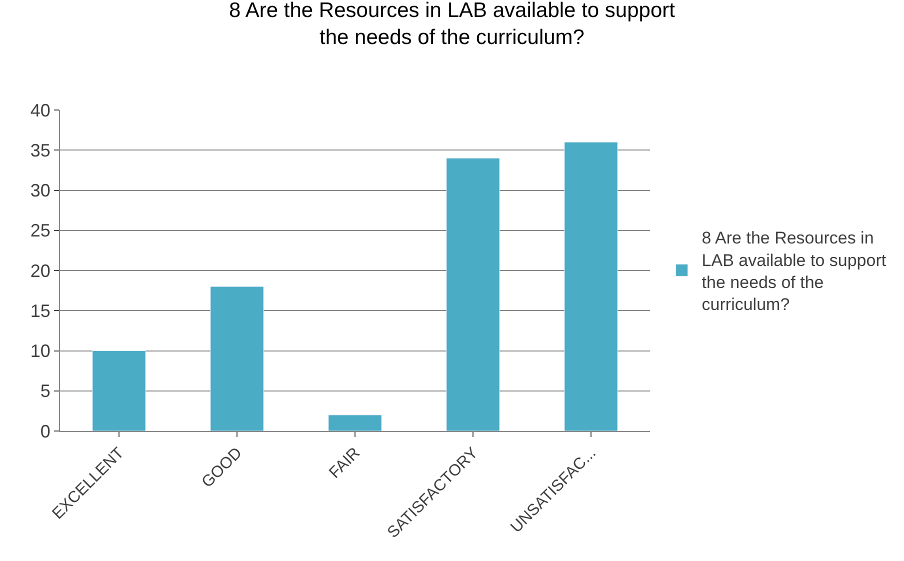 The height and width of the screenshot is (561, 904). Describe the element at coordinates (452, 25) in the screenshot. I see `chart-title: 8 Are the Resources in LAB available to support the needs of the curriculum?` at that location.